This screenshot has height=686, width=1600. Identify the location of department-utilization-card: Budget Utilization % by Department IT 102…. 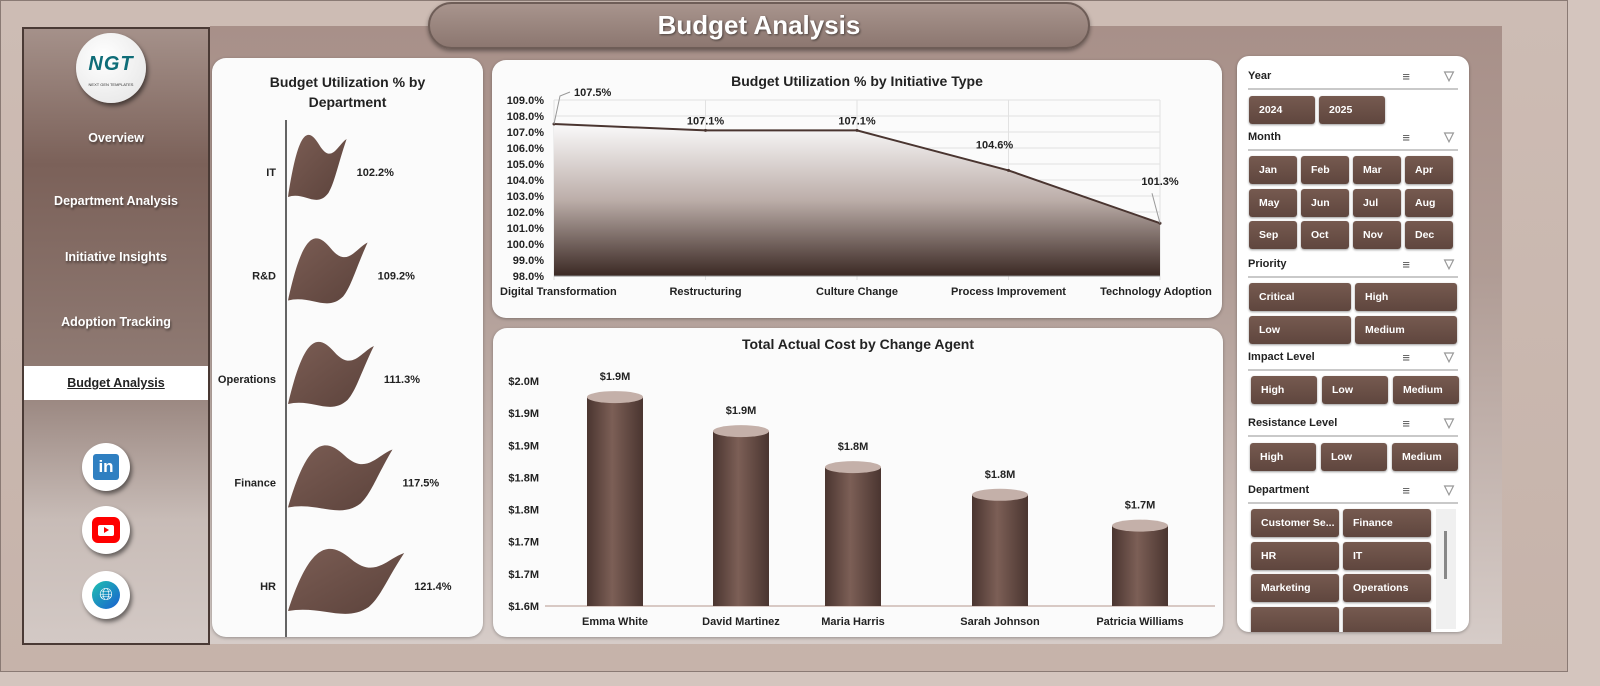
(347, 347).